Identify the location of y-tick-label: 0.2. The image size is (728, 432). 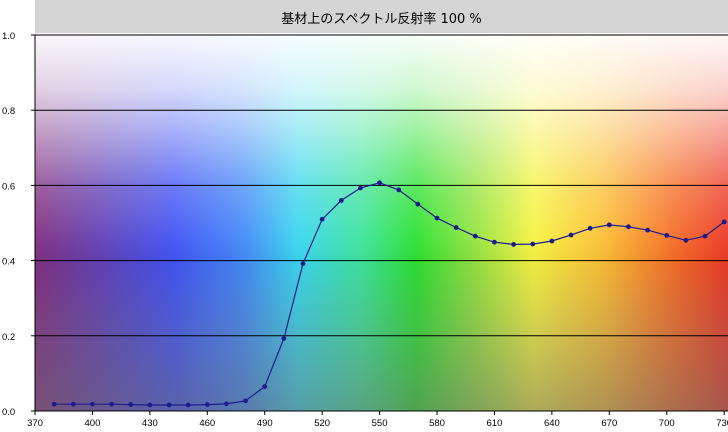
(8, 337).